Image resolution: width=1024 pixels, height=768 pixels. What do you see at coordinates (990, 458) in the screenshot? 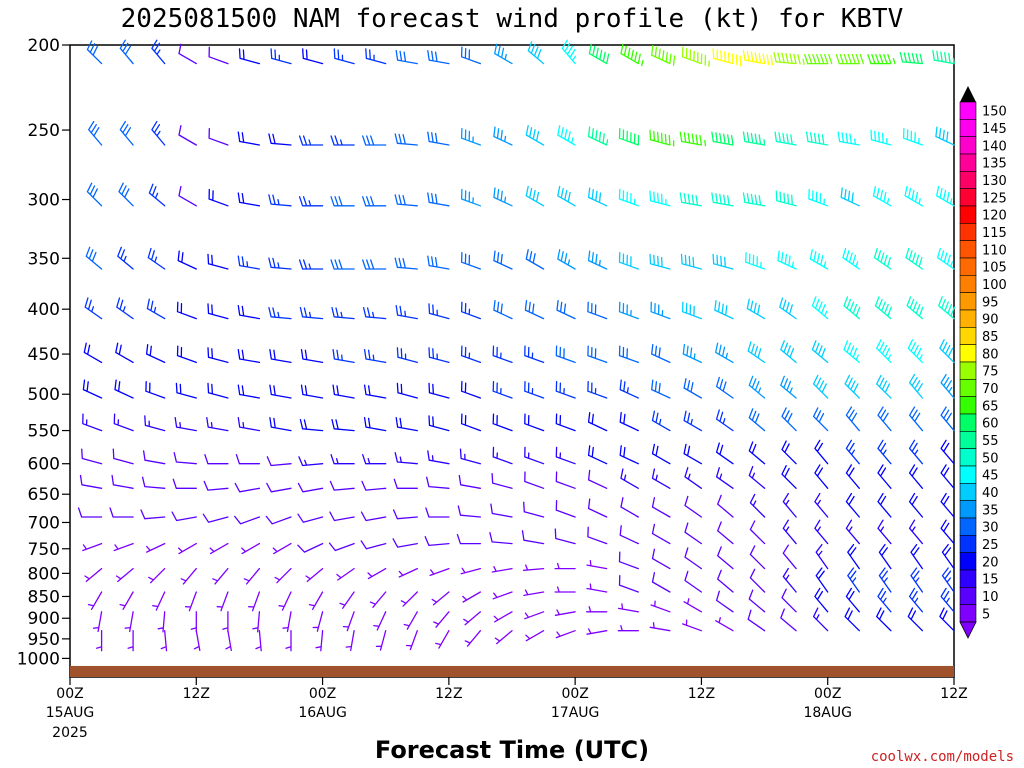
I see `colorbar-label: 50` at bounding box center [990, 458].